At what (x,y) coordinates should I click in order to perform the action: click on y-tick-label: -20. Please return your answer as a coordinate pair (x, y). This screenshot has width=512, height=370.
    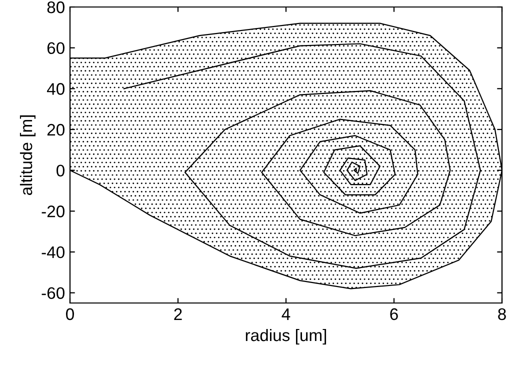
    Looking at the image, I should click on (53, 212).